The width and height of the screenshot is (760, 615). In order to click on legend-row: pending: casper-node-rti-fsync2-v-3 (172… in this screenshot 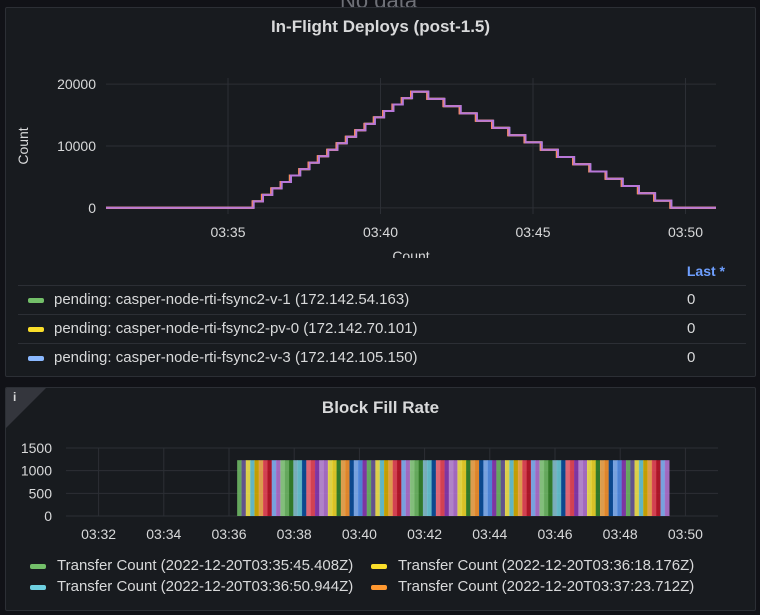, I will do `click(382, 357)`.